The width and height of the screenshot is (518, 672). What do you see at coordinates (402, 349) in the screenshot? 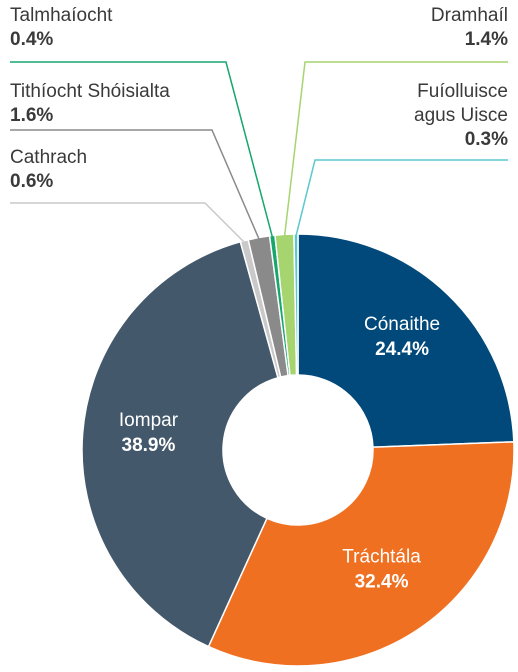
I see `slice-value-label: 24.4%` at bounding box center [402, 349].